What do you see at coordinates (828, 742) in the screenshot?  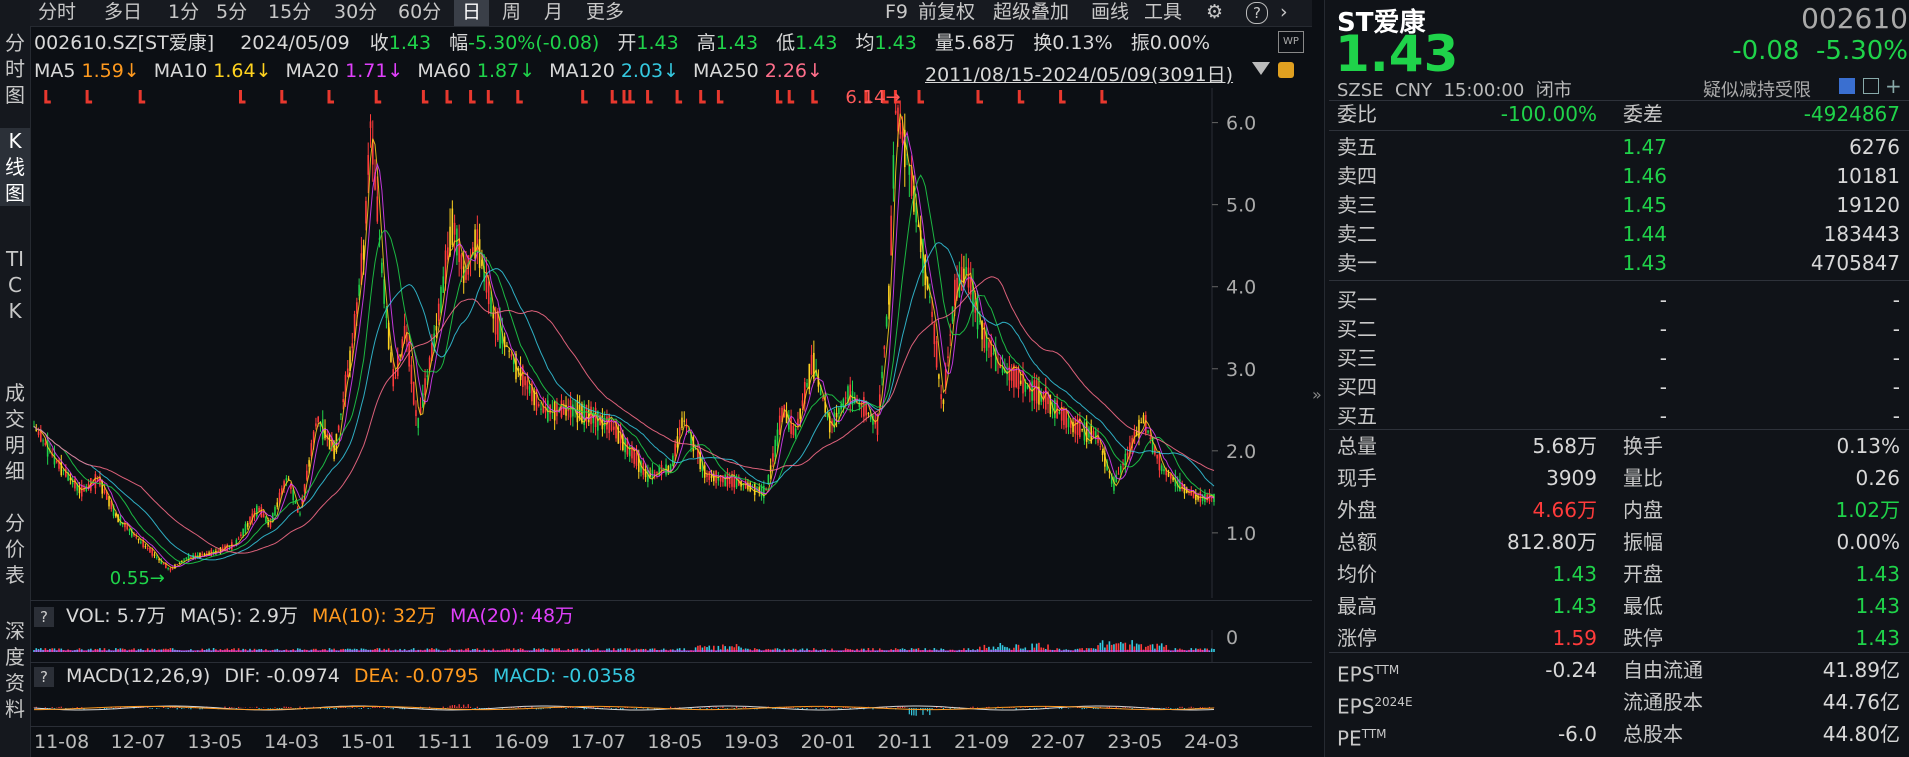 I see `x-tick-label: 20-01` at bounding box center [828, 742].